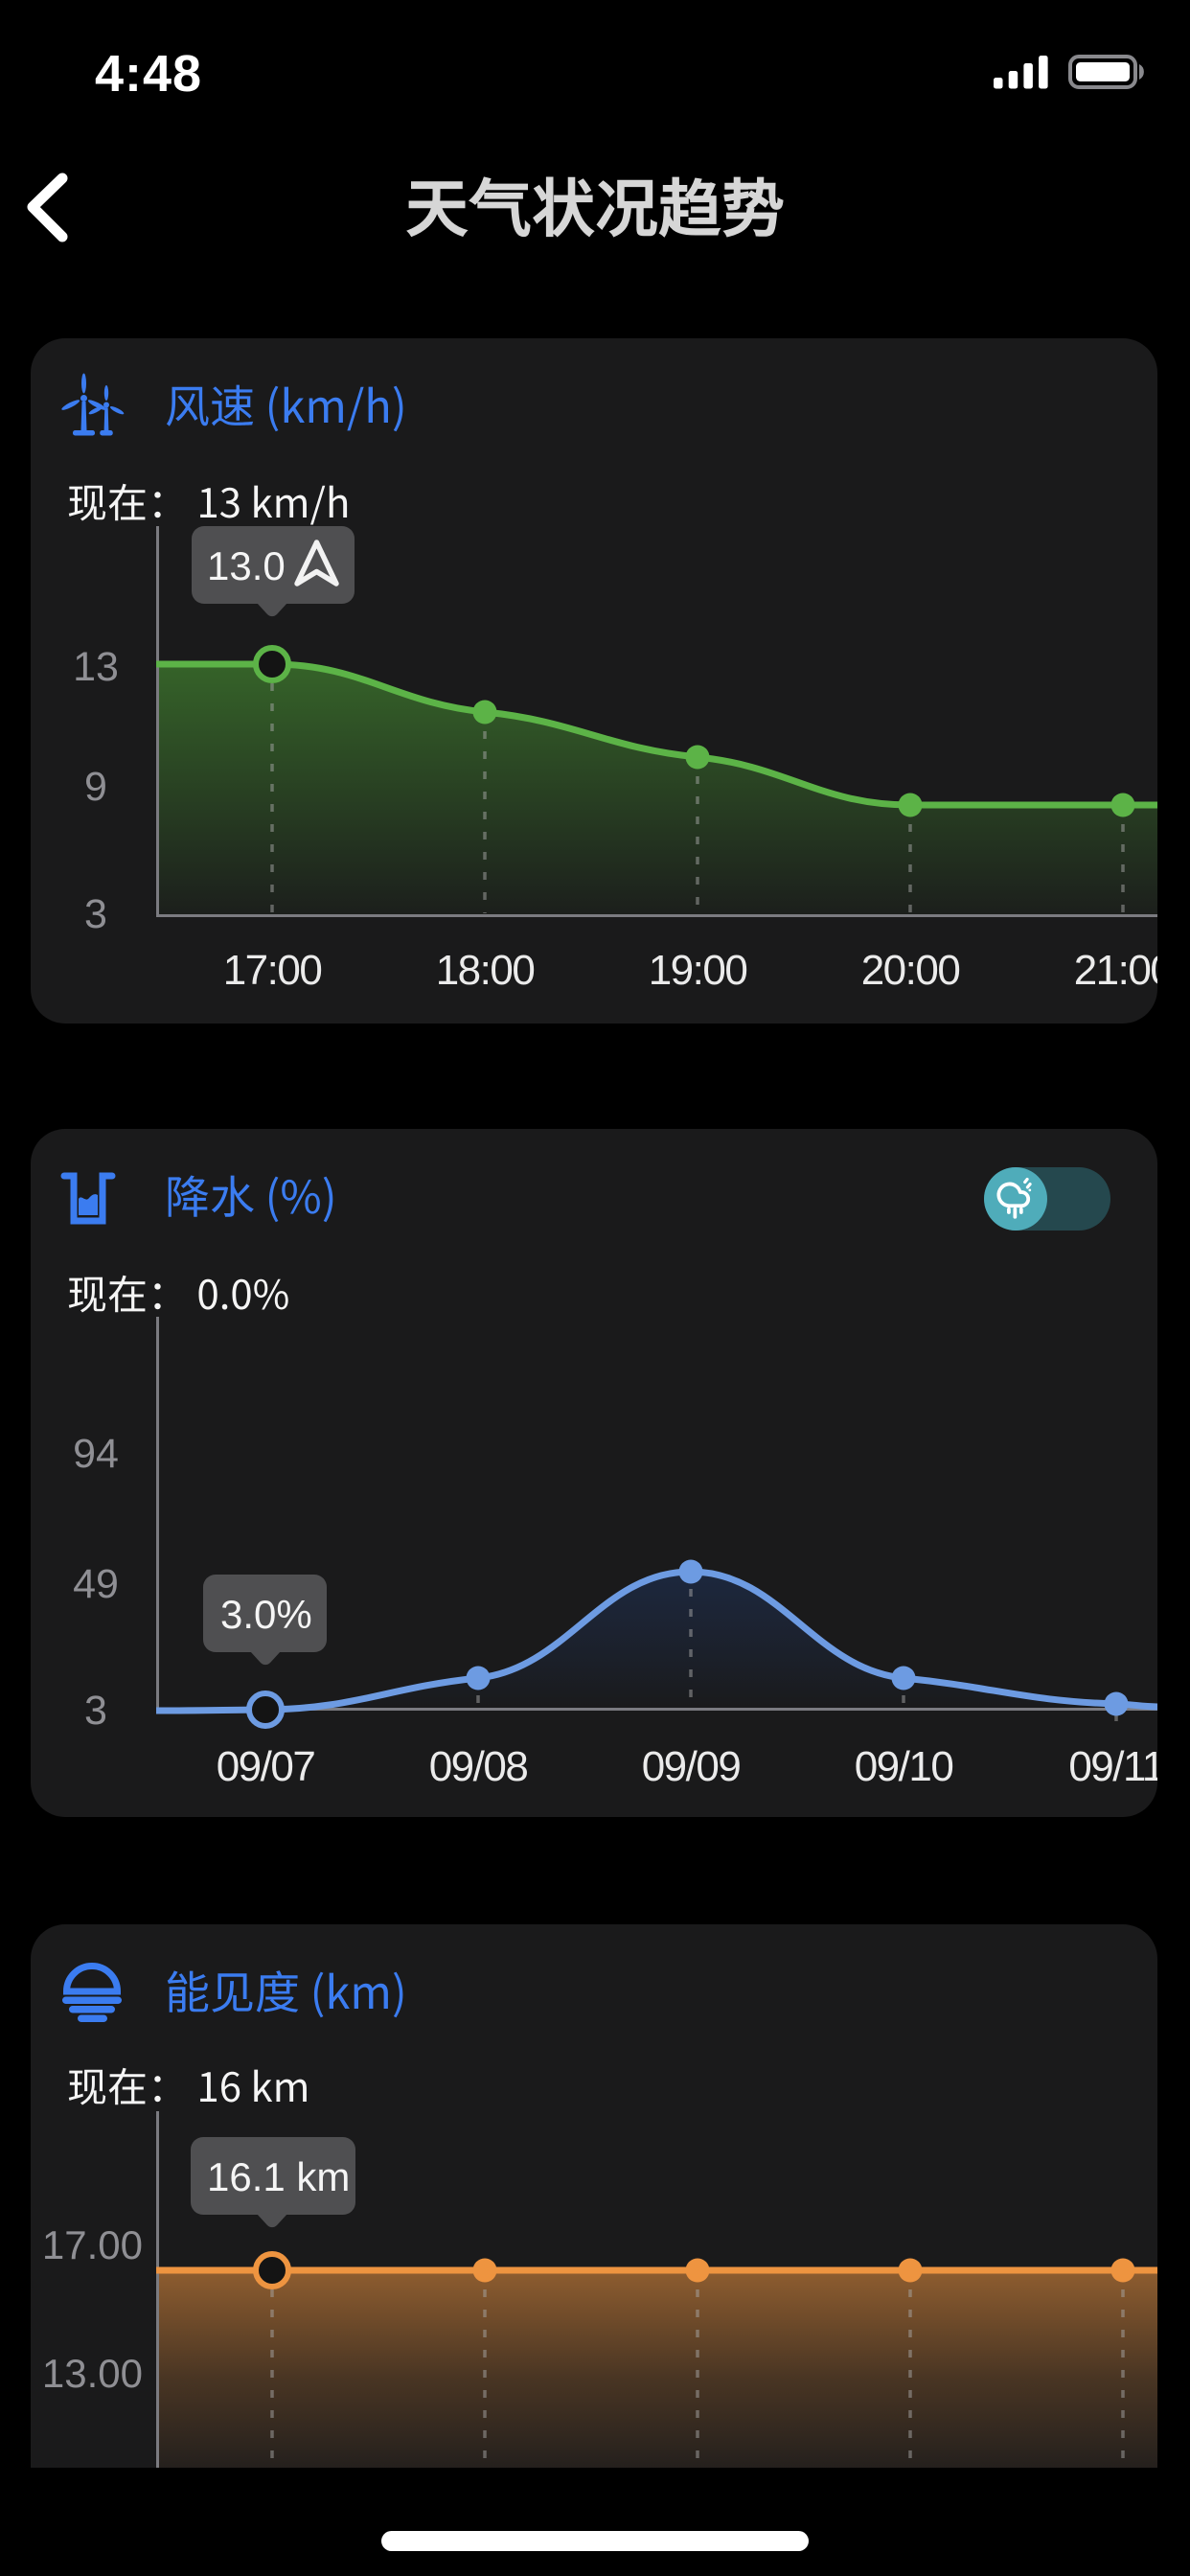  What do you see at coordinates (904, 1766) in the screenshot?
I see `svg-text: 09/10` at bounding box center [904, 1766].